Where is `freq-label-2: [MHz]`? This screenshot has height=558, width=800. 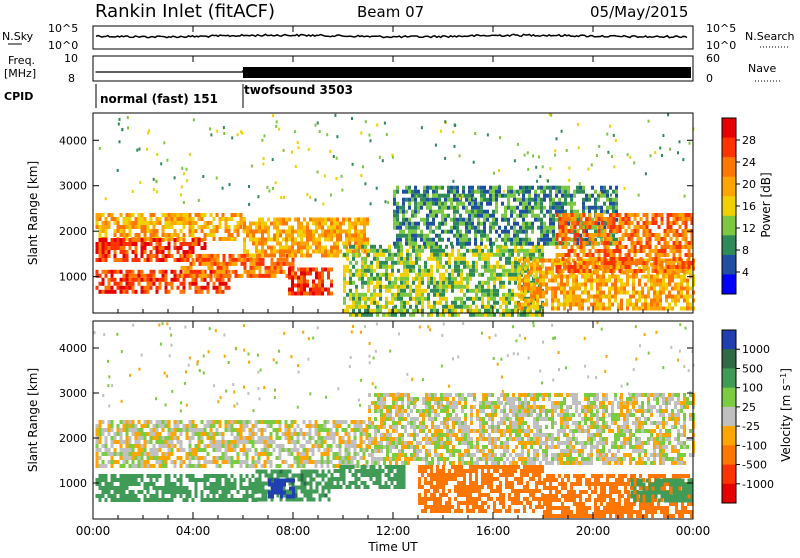
freq-label-2: [MHz] is located at coordinates (20, 73).